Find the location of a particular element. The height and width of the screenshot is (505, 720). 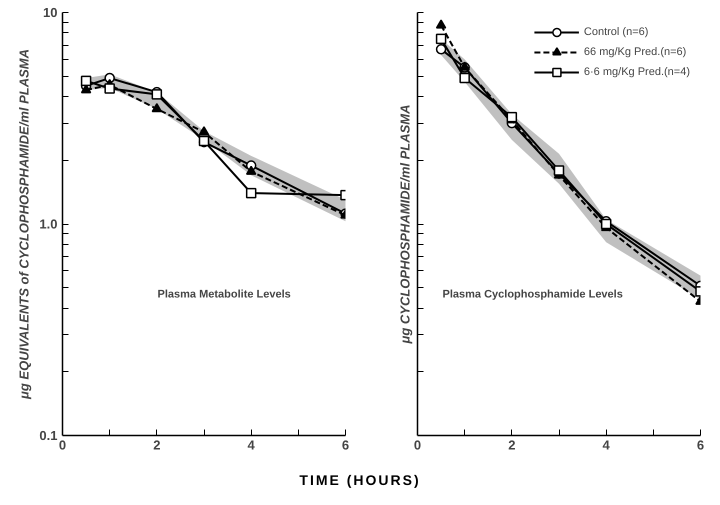

x-axis-title: TIME (HOURS) is located at coordinates (360, 480).